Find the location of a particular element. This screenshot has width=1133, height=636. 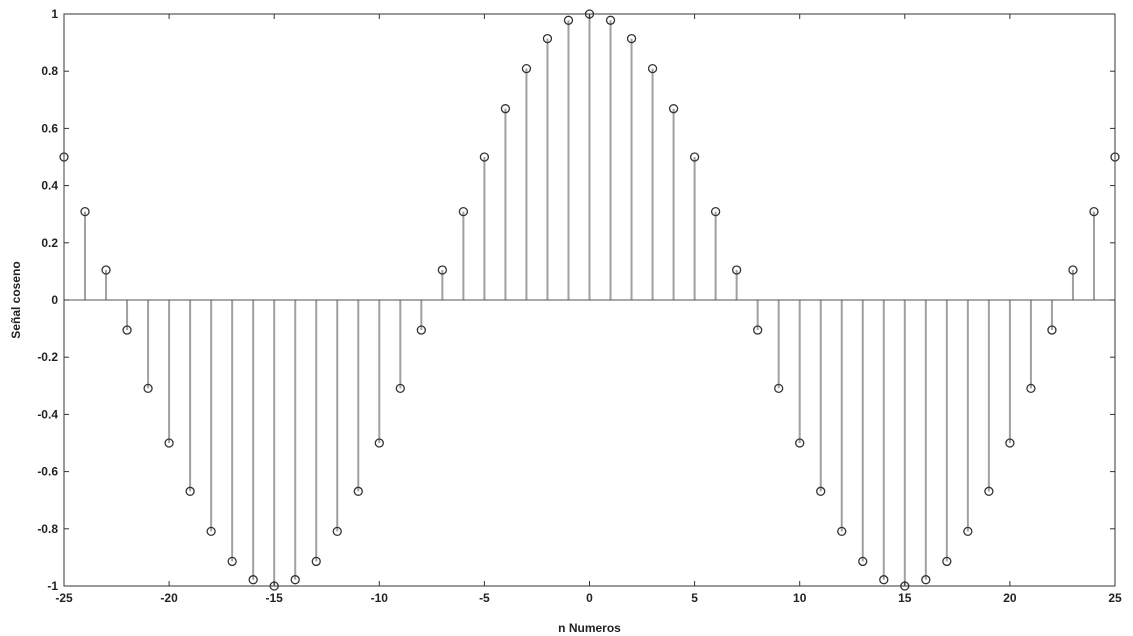

x-tick-label: 25 is located at coordinates (1115, 598).